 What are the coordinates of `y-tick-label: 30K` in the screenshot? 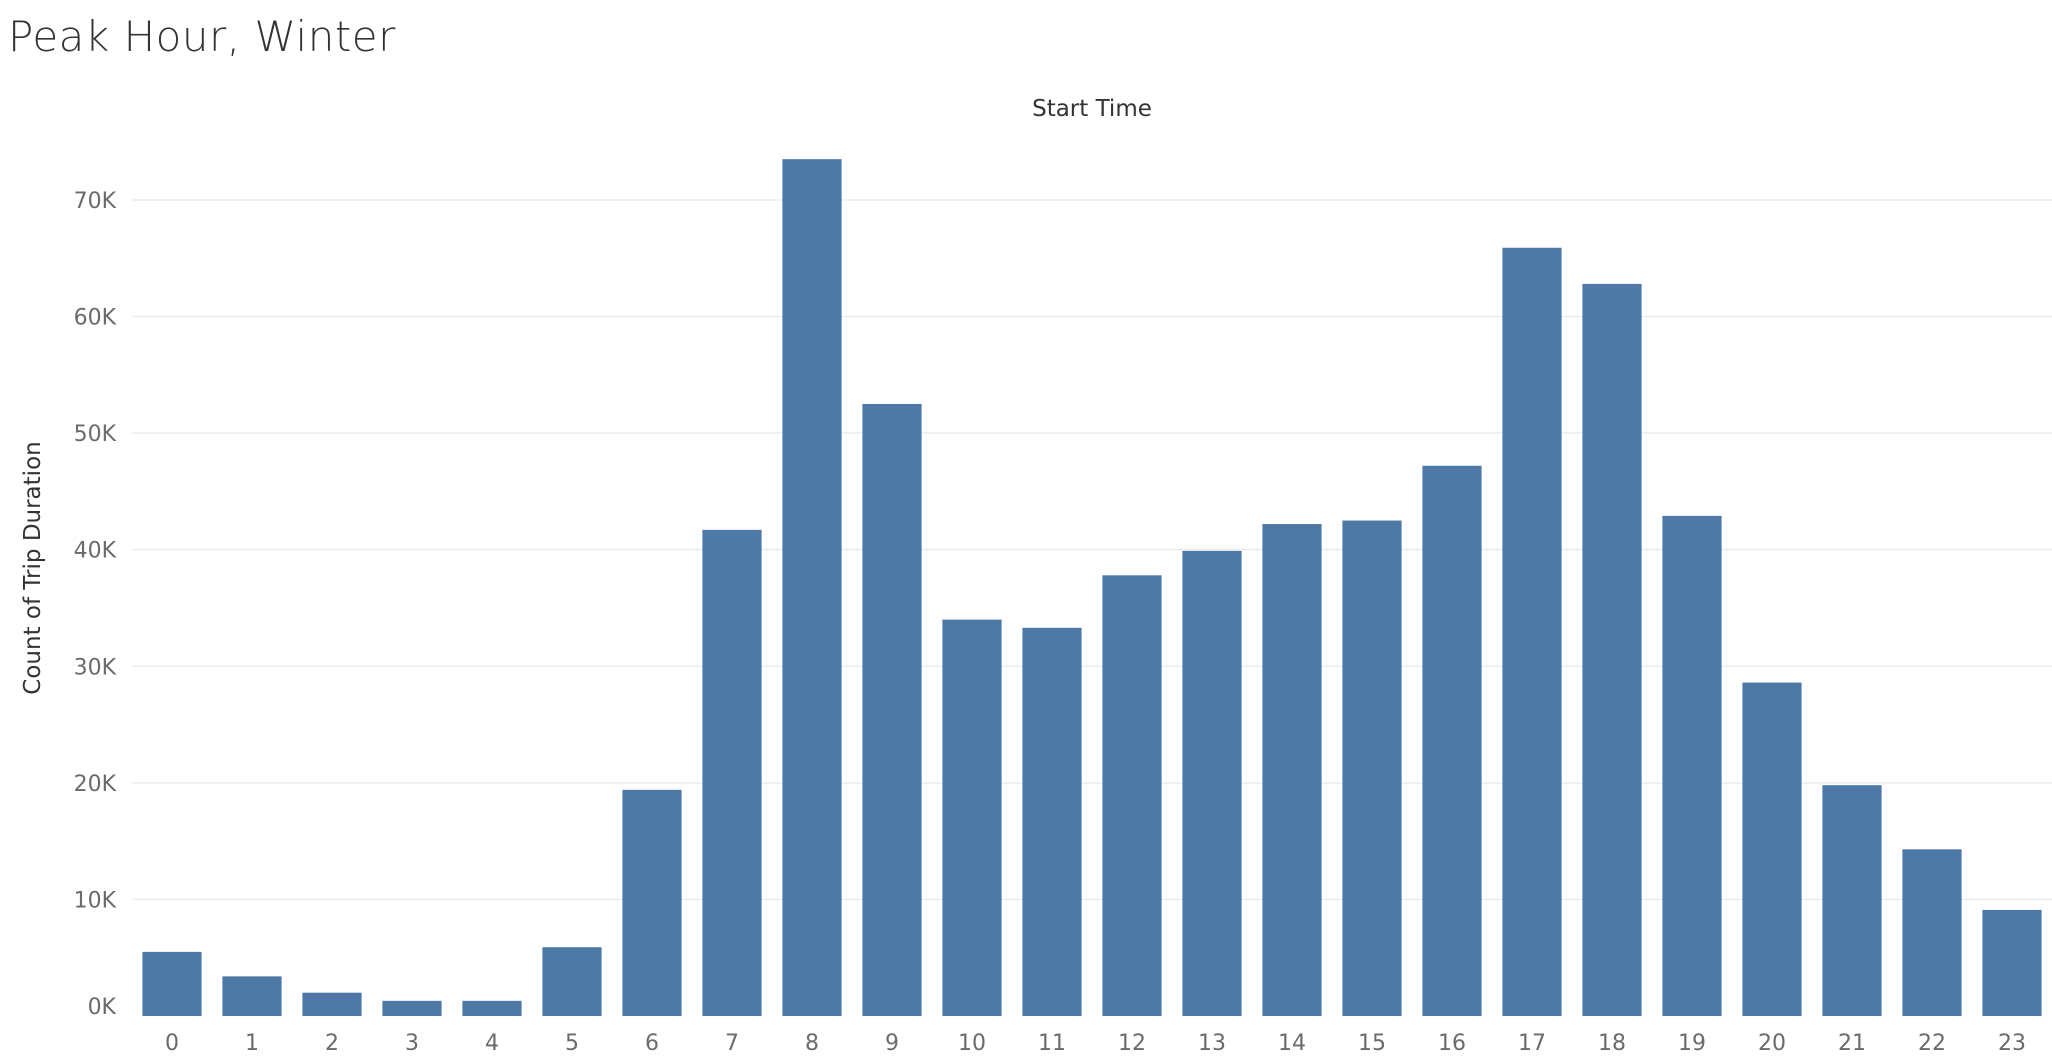 It's located at (95, 667).